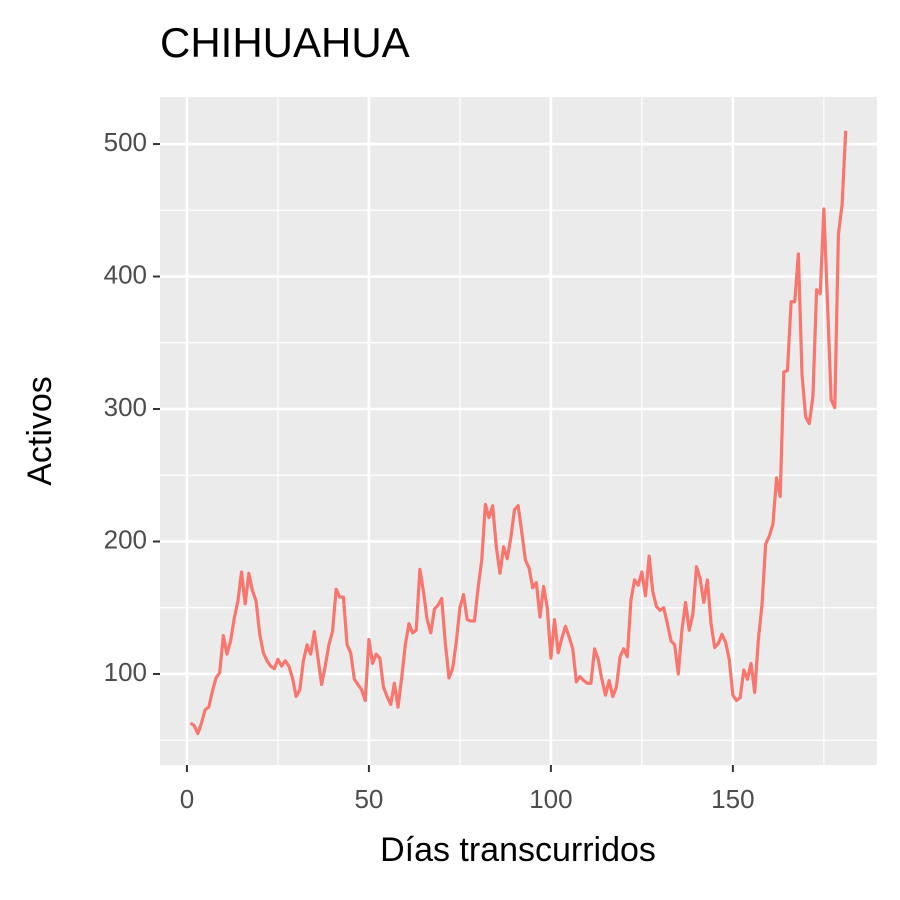 This screenshot has width=900, height=900. I want to click on y-axis-title: Activos, so click(40, 431).